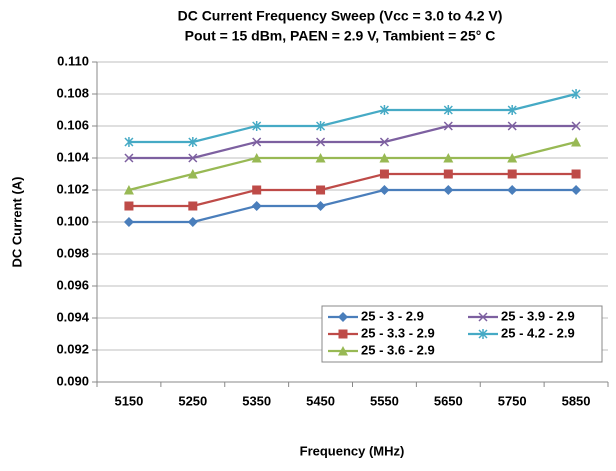 This screenshot has height=471, width=616. Describe the element at coordinates (72, 188) in the screenshot. I see `y-tick-label: 0.102` at that location.